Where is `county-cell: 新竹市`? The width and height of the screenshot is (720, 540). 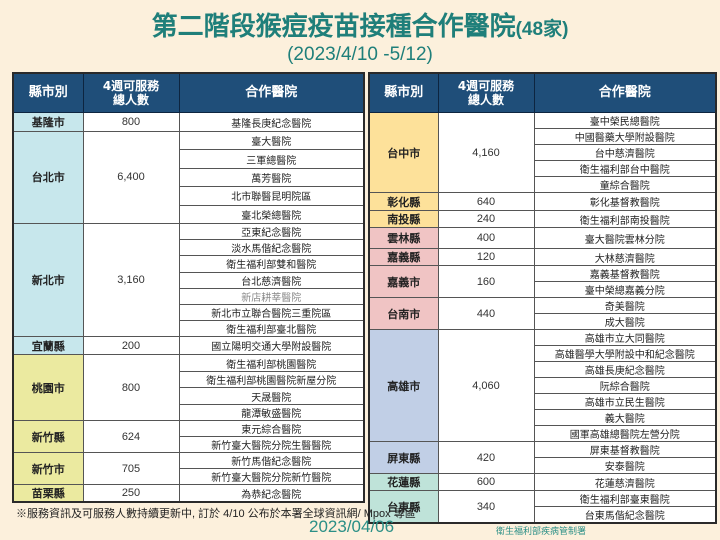
county-cell: 新竹市 is located at coordinates (48, 469).